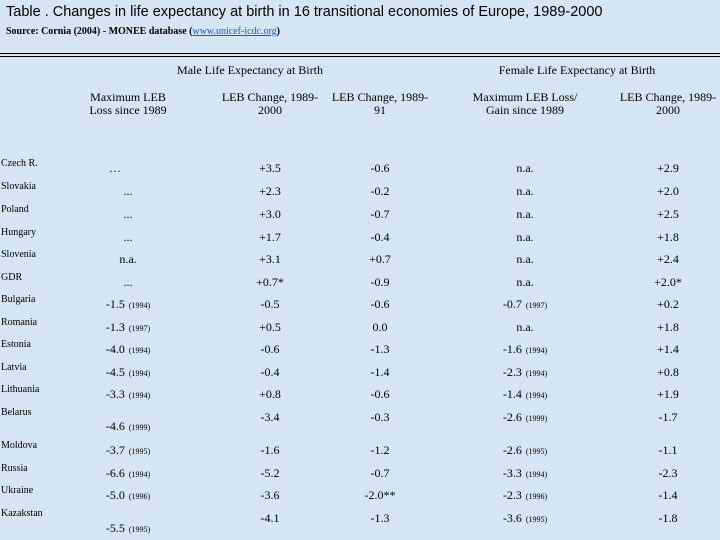  Describe the element at coordinates (278, 31) in the screenshot. I see `source-text: )` at that location.